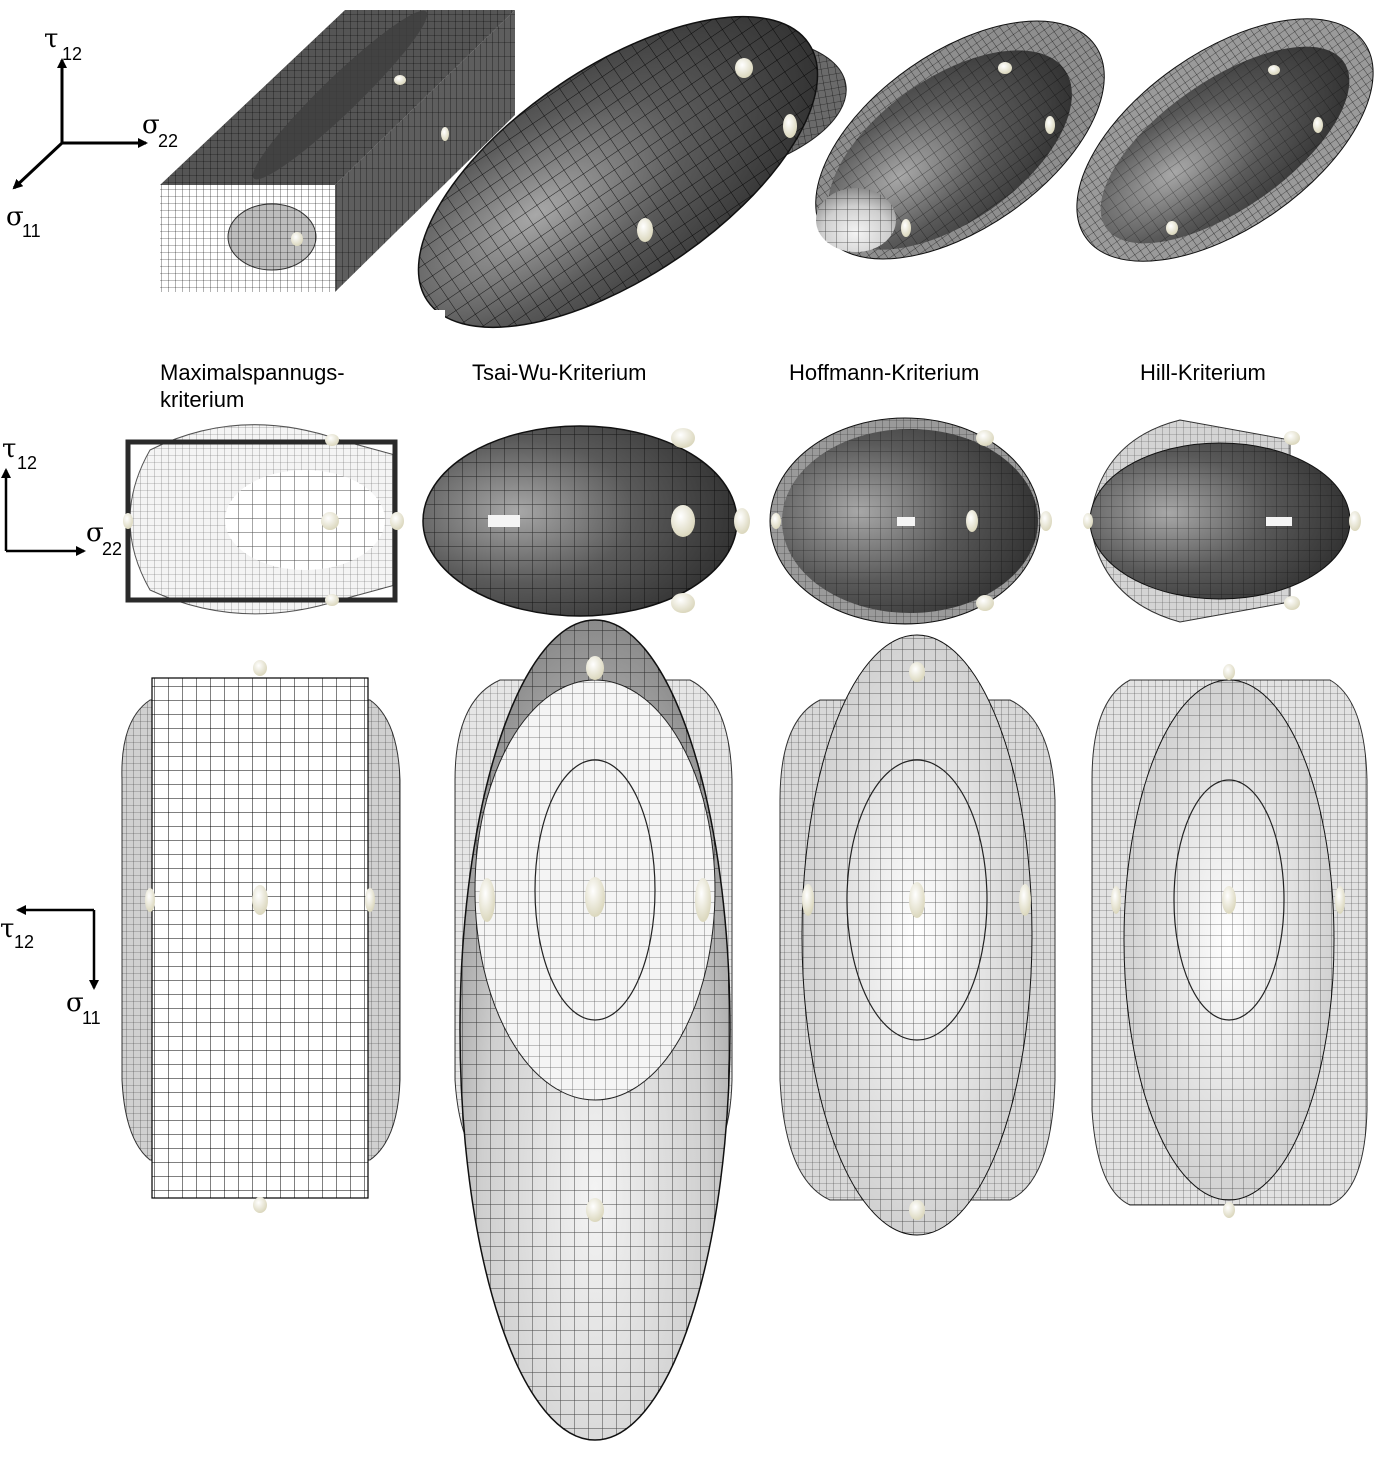 This screenshot has height=1468, width=1393. What do you see at coordinates (261, 936) in the screenshot?
I see `maxstress-side-view` at bounding box center [261, 936].